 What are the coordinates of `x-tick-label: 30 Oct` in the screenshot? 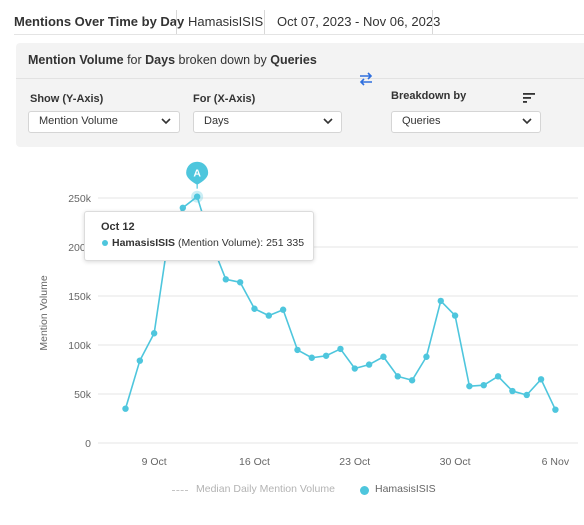 It's located at (455, 462).